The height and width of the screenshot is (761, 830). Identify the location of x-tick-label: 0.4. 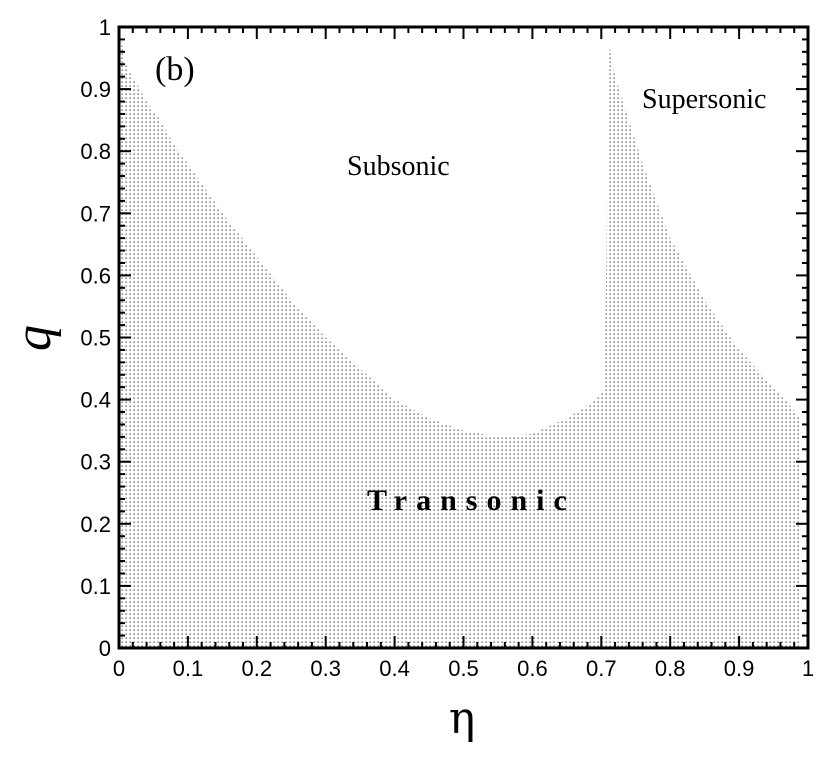
(394, 668).